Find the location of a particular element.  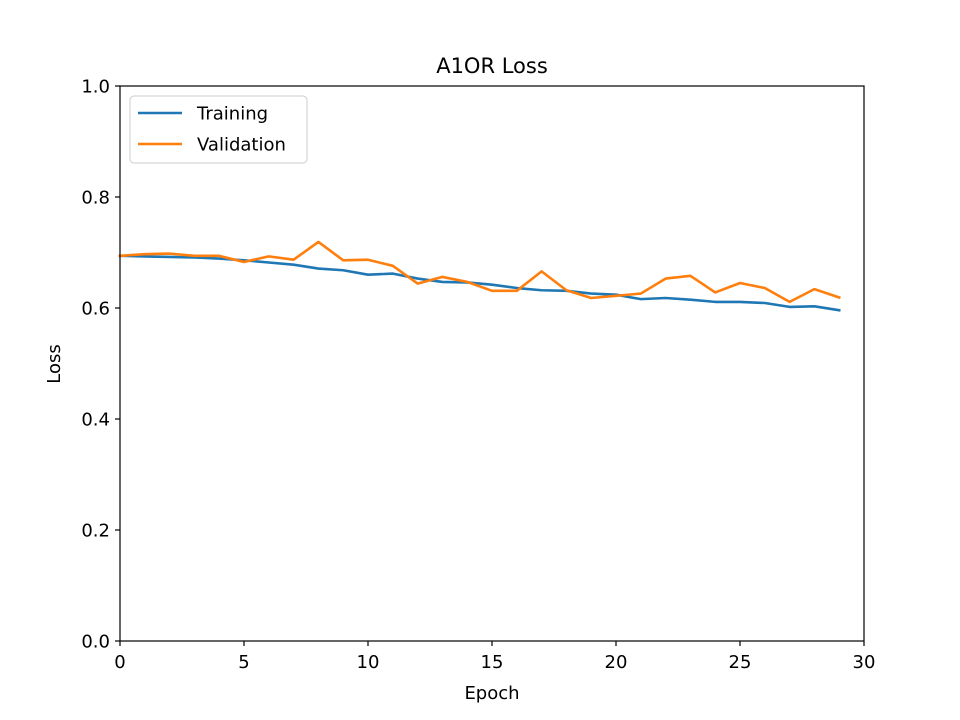

x-tick-label: 30 is located at coordinates (864, 662).